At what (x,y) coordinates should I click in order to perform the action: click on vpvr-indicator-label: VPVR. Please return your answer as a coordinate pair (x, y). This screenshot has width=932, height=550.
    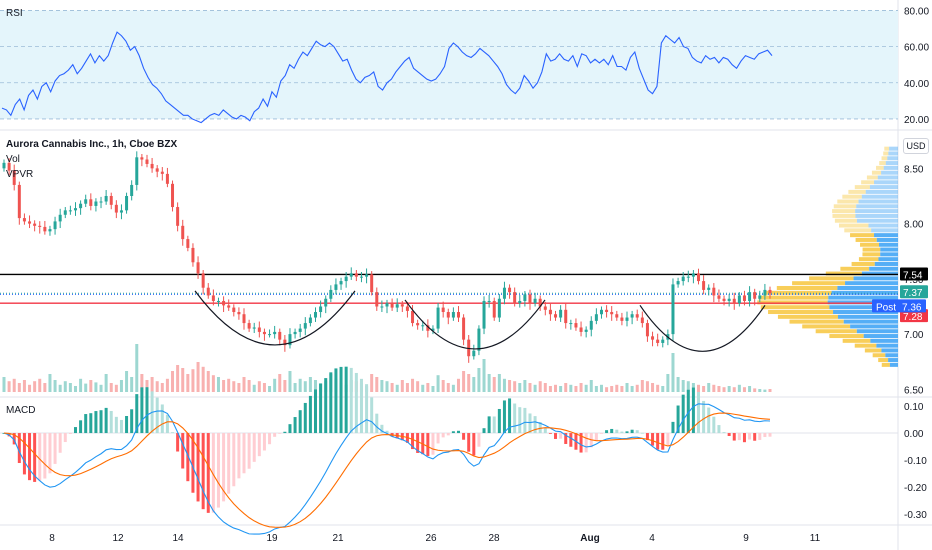
    Looking at the image, I should click on (20, 174).